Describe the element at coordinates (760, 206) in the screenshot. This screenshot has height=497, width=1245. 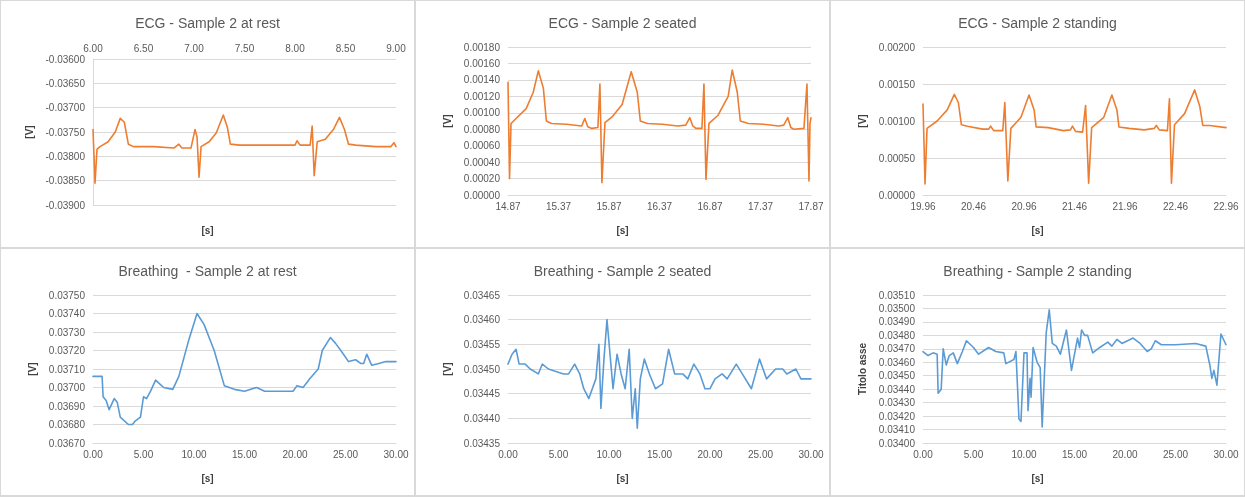
I see `x-tick-label: 17.37` at that location.